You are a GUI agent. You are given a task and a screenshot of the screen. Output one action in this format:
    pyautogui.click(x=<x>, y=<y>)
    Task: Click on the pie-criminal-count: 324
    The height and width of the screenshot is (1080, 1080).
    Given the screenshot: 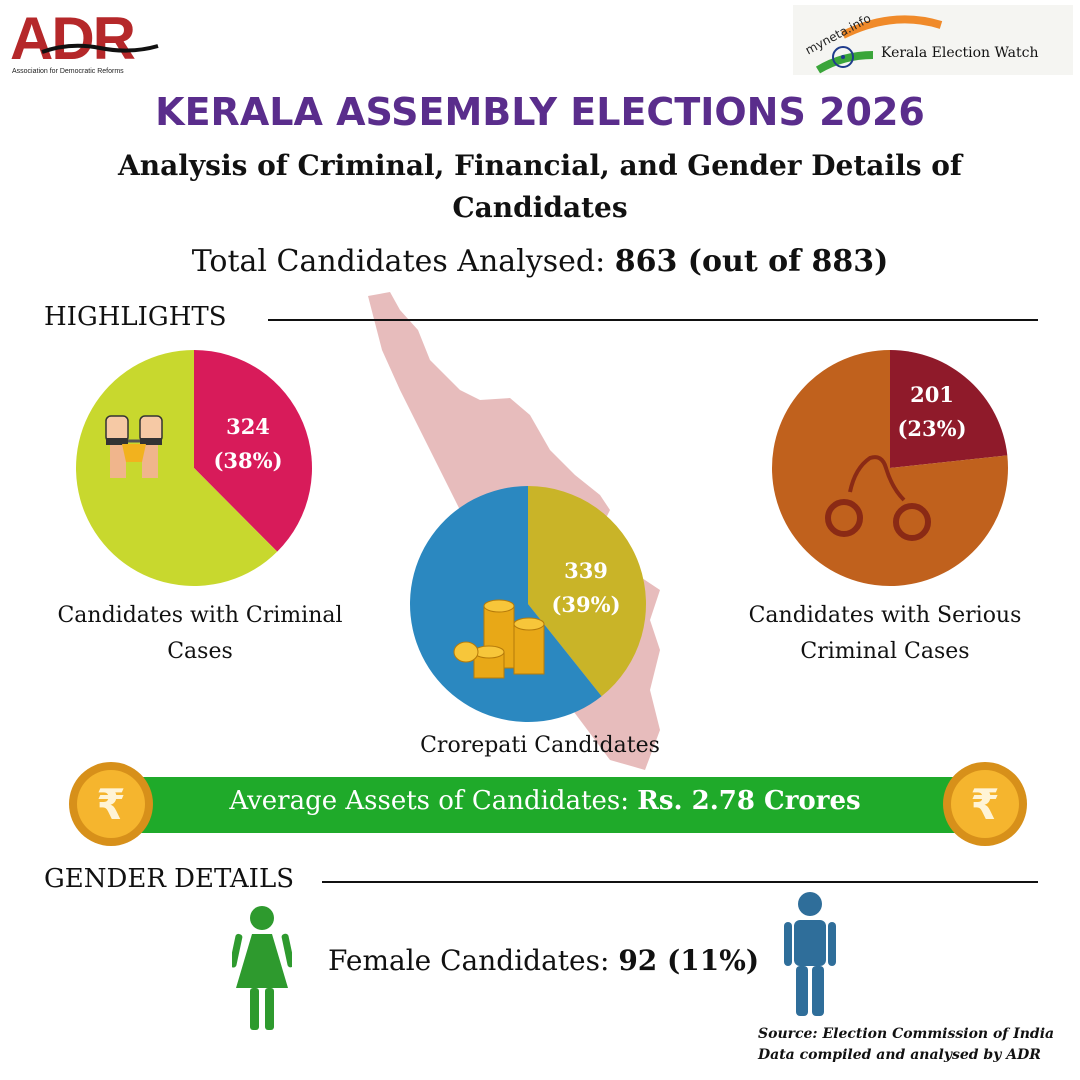 What is the action you would take?
    pyautogui.click(x=248, y=426)
    